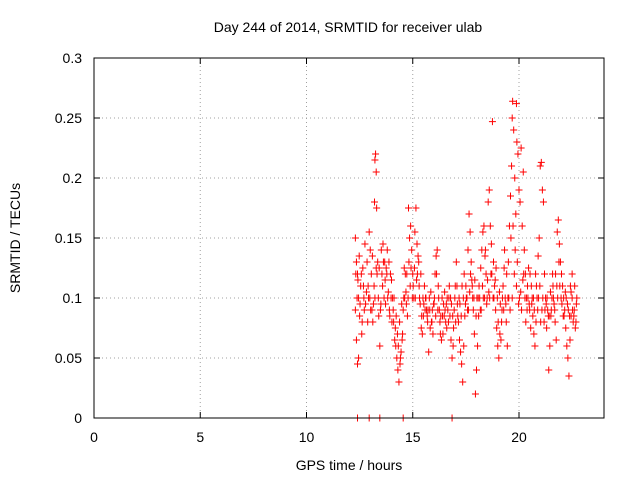  I want to click on y-tick-label: 0.15, so click(68, 238).